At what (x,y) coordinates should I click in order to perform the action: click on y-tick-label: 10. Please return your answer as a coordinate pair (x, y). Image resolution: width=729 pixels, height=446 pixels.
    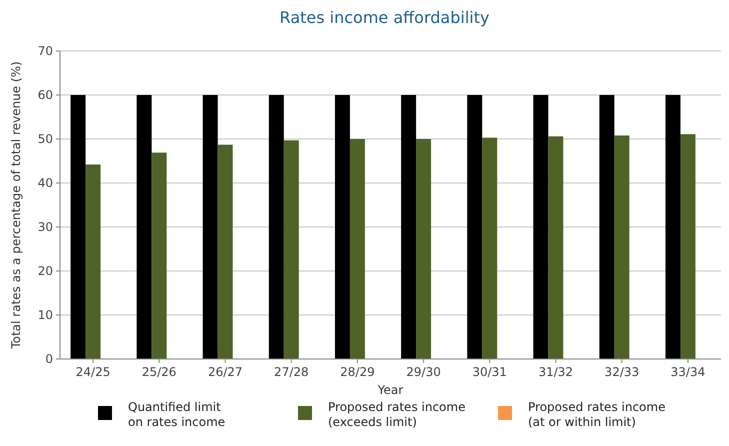
    Looking at the image, I should click on (45, 315).